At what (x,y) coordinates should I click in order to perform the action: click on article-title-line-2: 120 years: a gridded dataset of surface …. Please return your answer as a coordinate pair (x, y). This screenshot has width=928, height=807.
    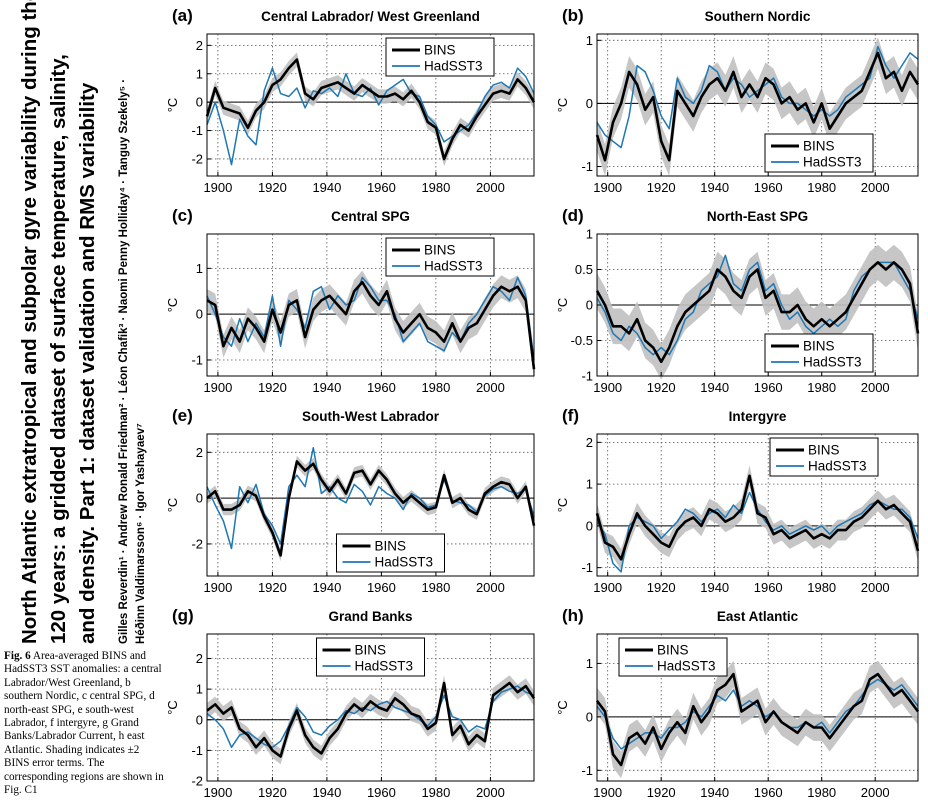
    Looking at the image, I should click on (58, 349).